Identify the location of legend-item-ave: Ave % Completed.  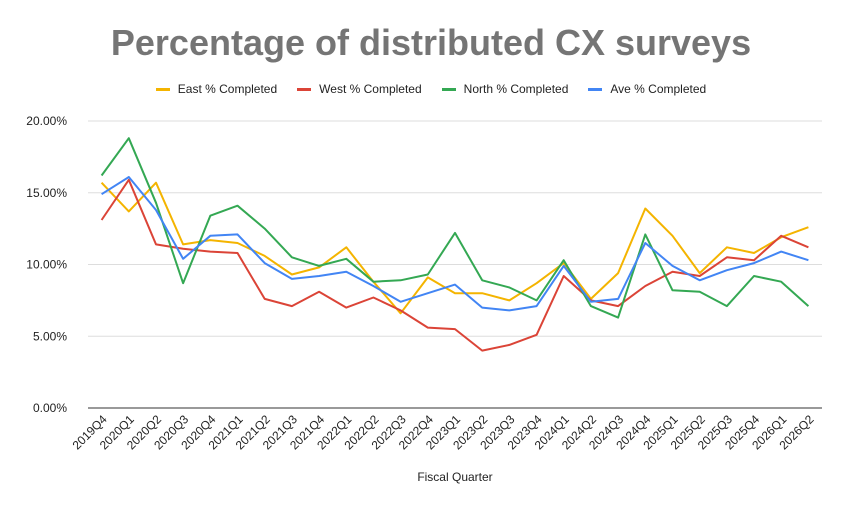
(647, 89).